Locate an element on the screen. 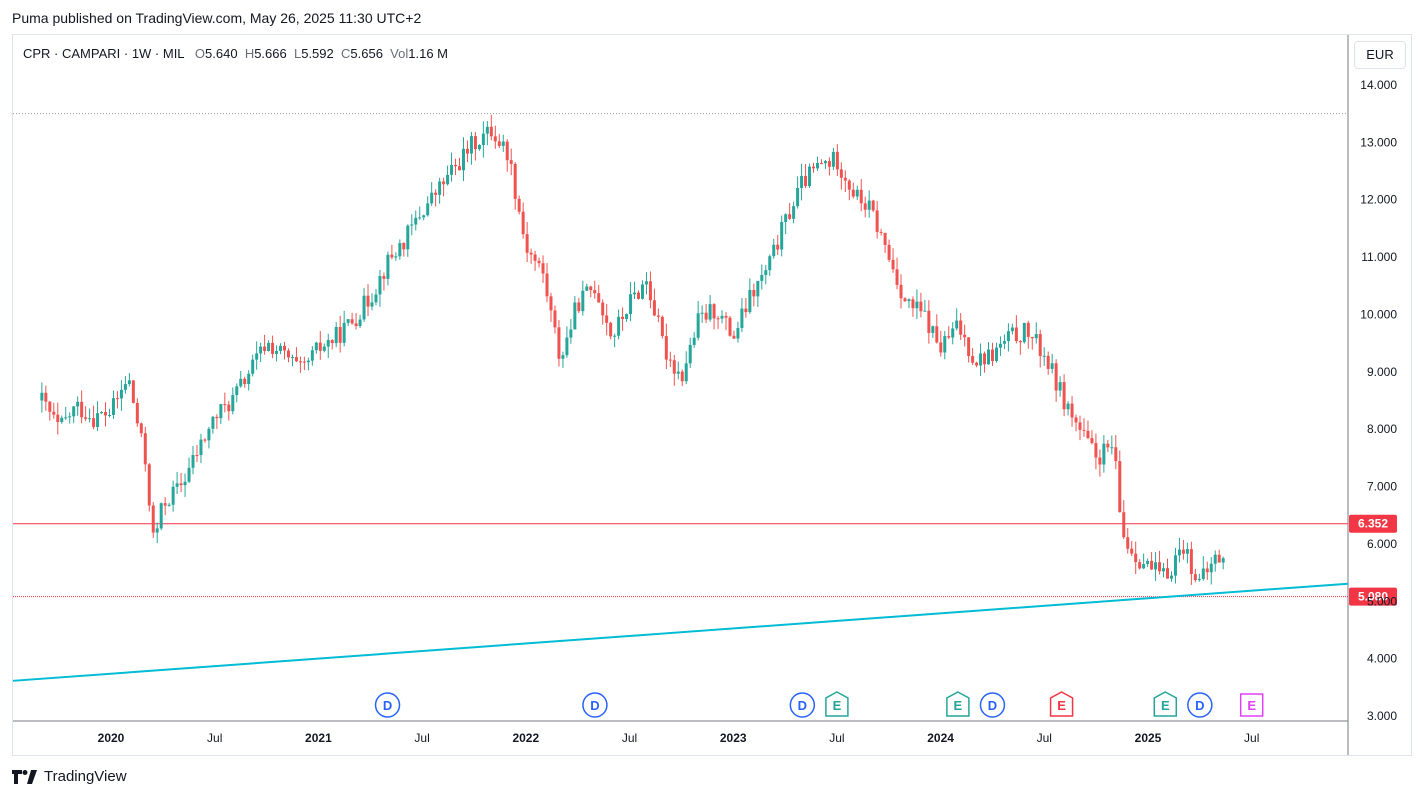 The height and width of the screenshot is (800, 1426). y-tick-label: 12.000 is located at coordinates (1378, 200).